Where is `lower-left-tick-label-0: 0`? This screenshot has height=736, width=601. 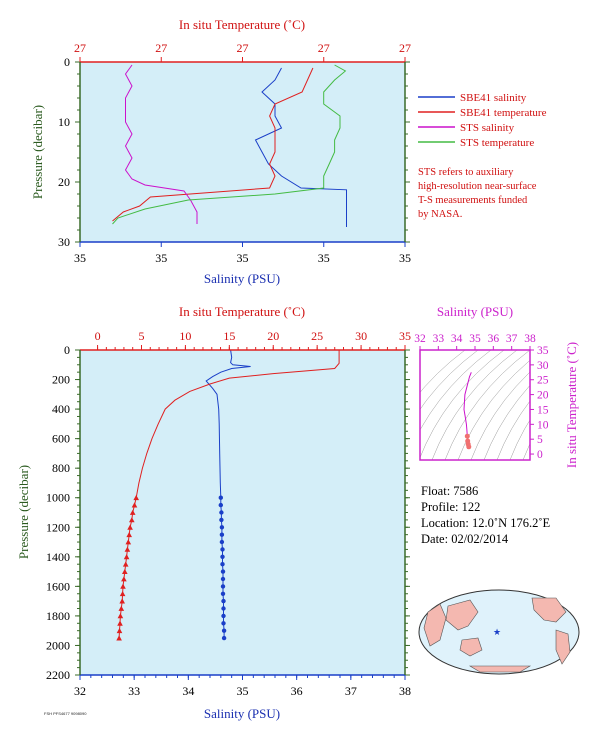
lower-left-tick-label-0: 0 is located at coordinates (67, 350).